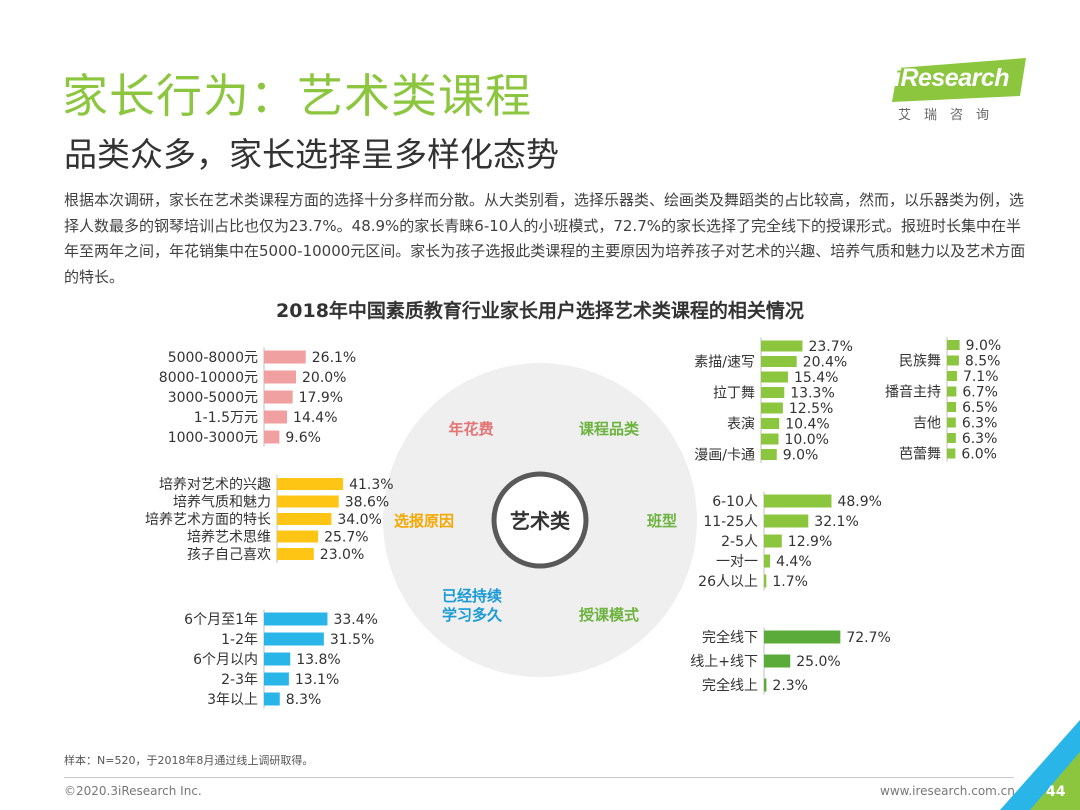 The image size is (1080, 810). I want to click on bar-value-label: 2.3%, so click(790, 686).